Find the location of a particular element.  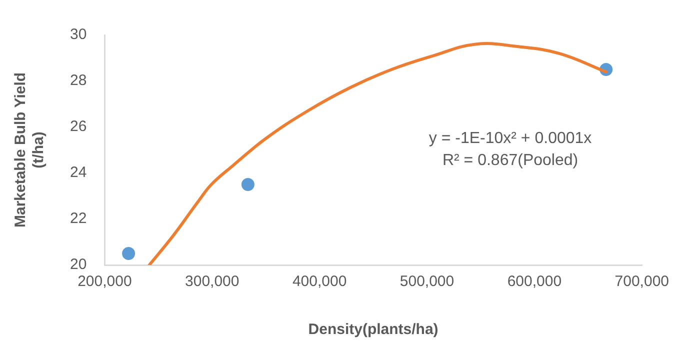

annotation: R² = 0.867(Pooled) is located at coordinates (510, 160).